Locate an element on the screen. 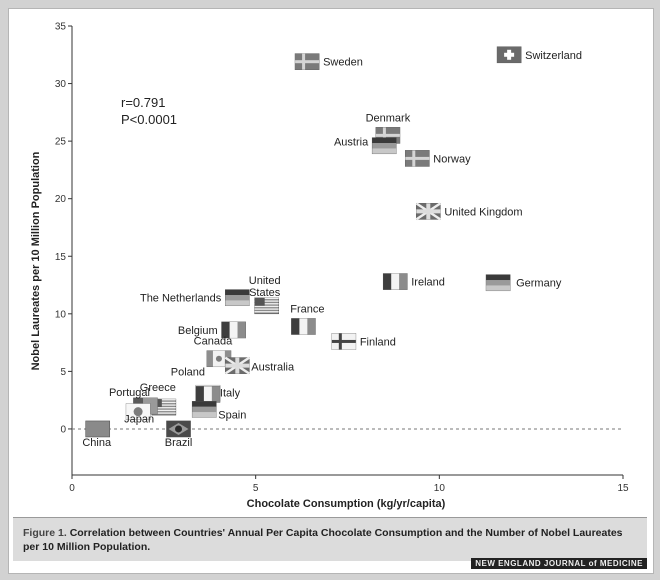  point-label-ireland: Ireland is located at coordinates (428, 283).